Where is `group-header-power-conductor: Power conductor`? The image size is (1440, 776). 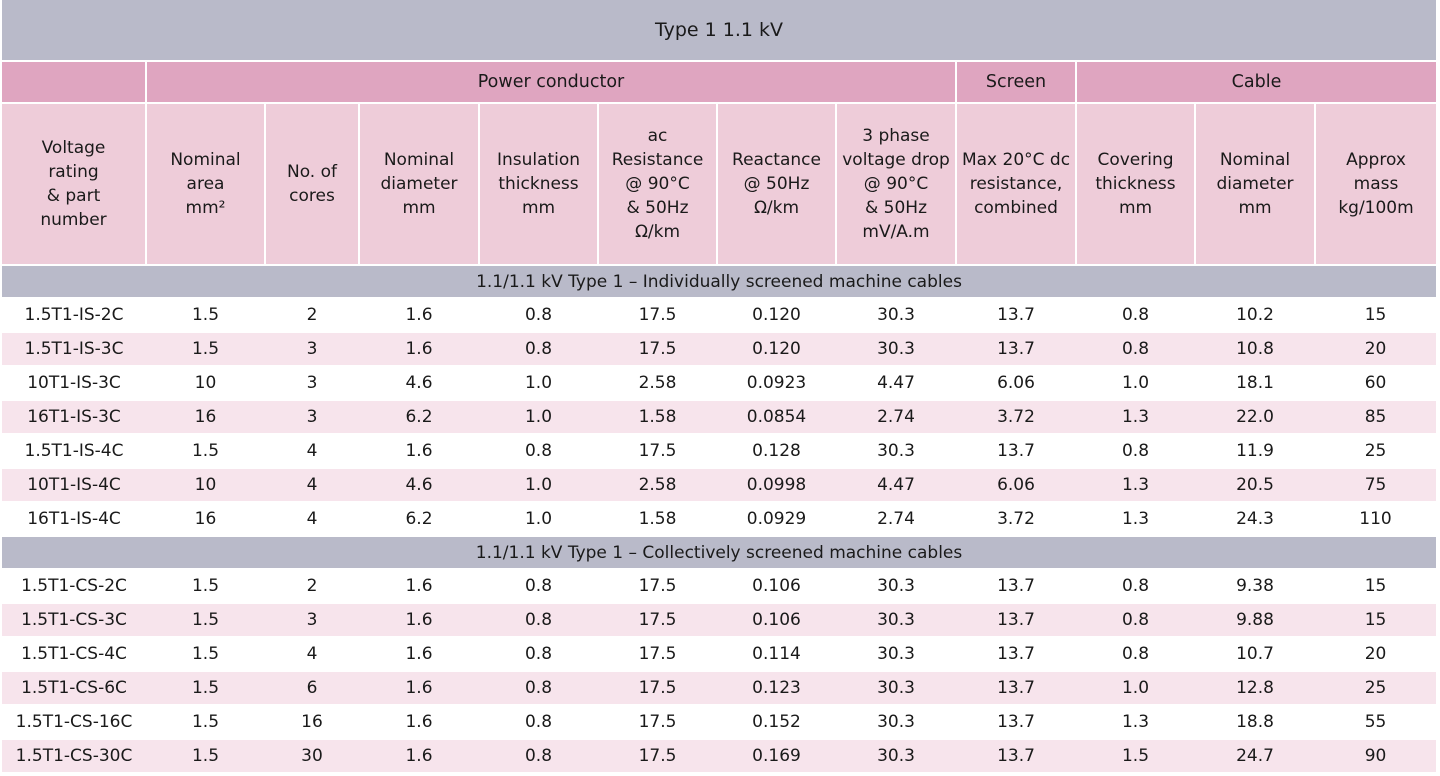 group-header-power-conductor: Power conductor is located at coordinates (551, 82).